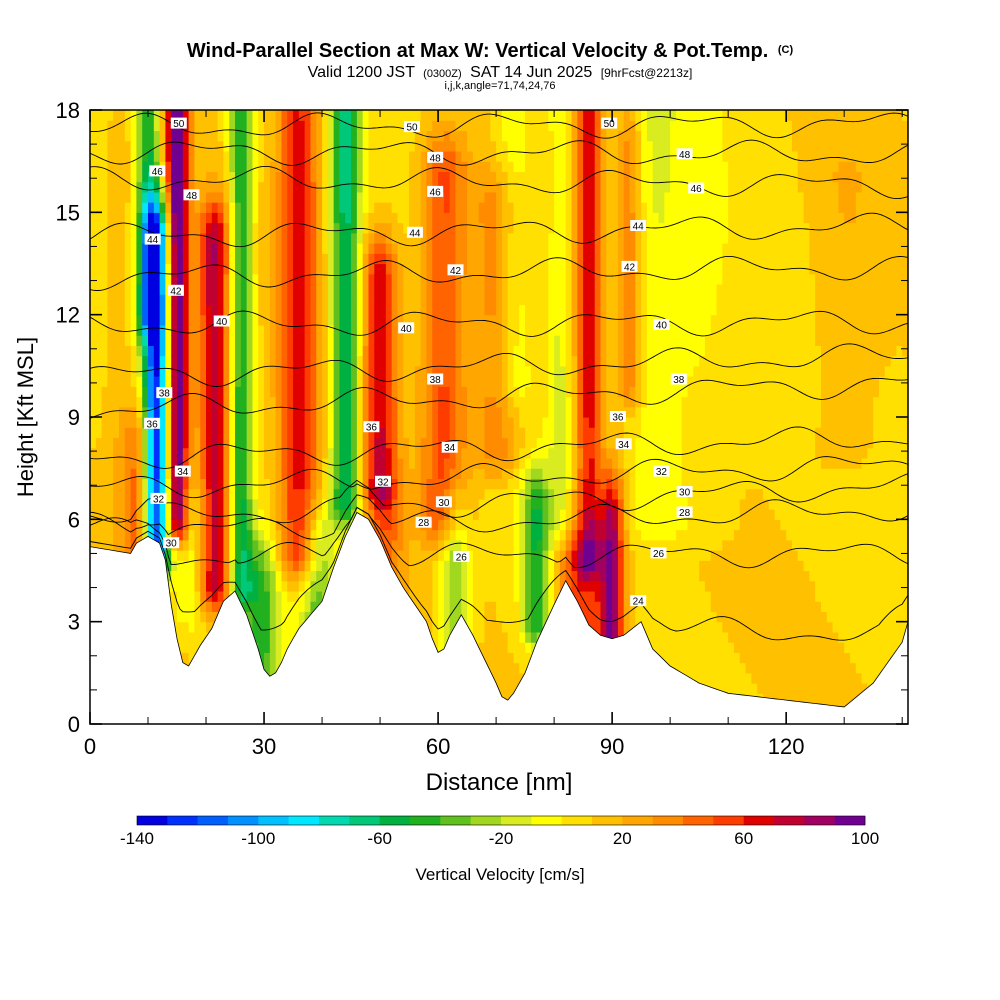 The width and height of the screenshot is (1000, 1000). What do you see at coordinates (743, 838) in the screenshot?
I see `colorbar-tick-label: 60` at bounding box center [743, 838].